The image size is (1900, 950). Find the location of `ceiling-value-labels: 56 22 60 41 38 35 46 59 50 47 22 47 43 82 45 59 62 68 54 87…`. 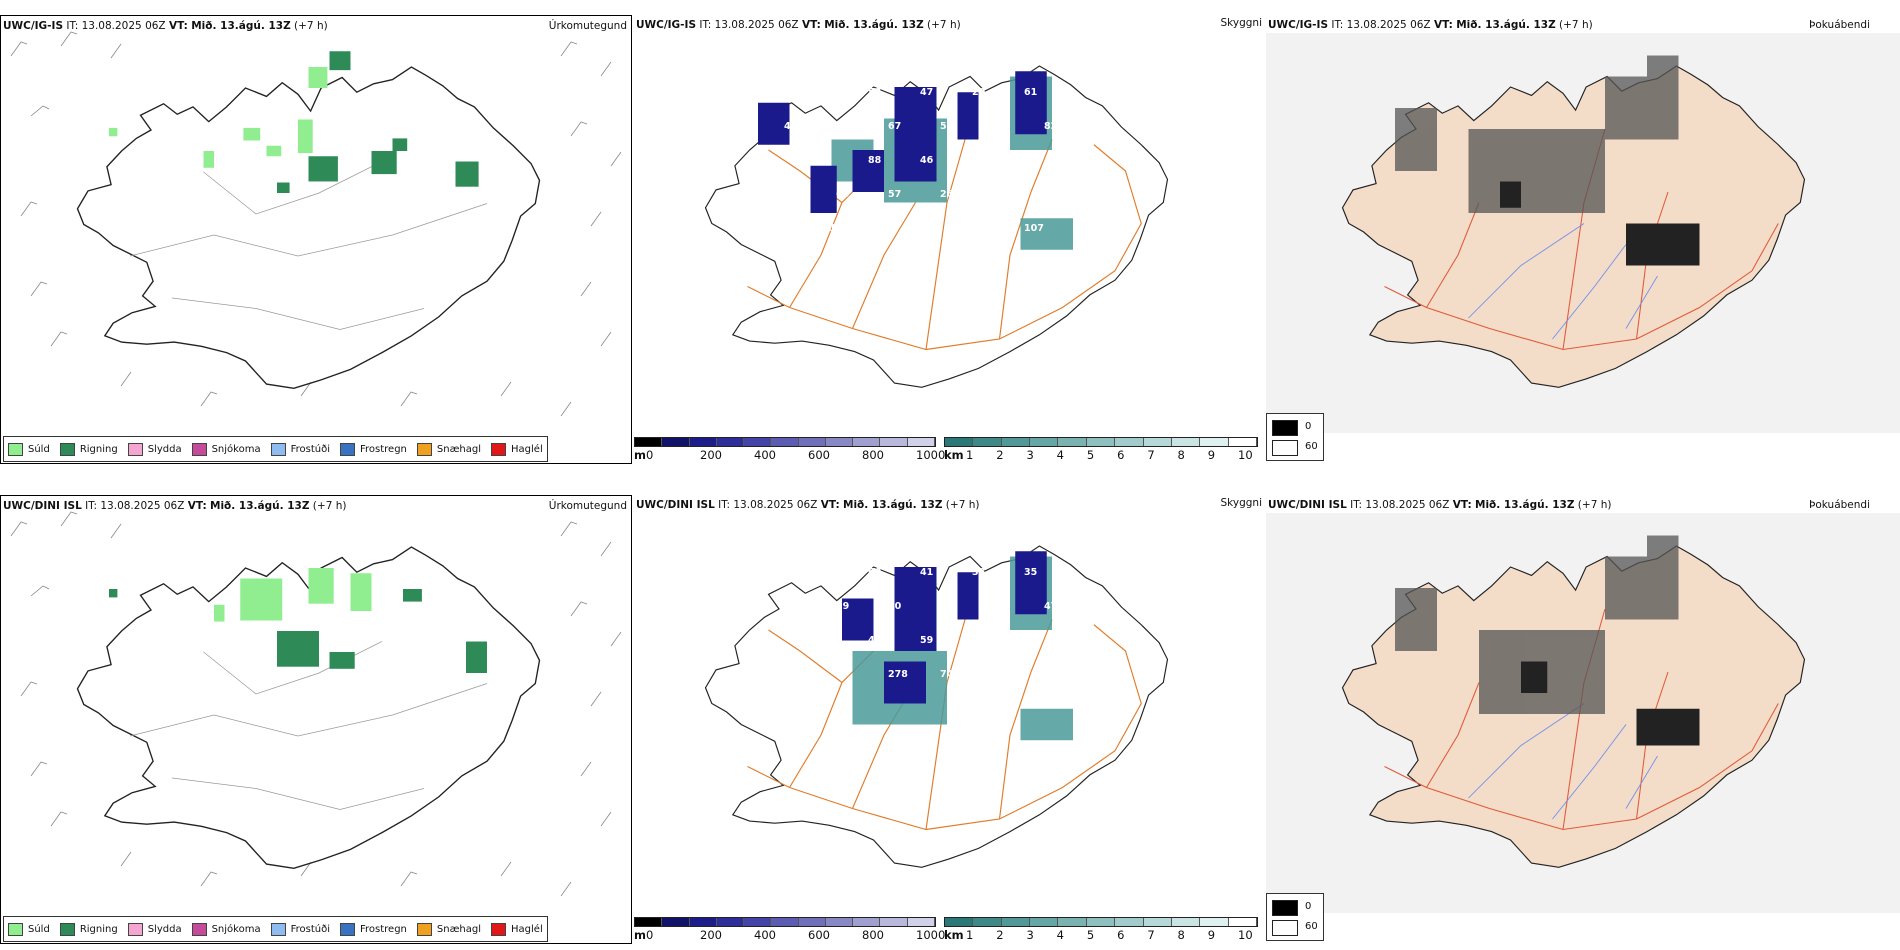

ceiling-value-labels: 56 22 60 41 38 35 46 59 50 47 22 47 43 82 45 59 62 68 54 87… is located at coordinates (911, 640).